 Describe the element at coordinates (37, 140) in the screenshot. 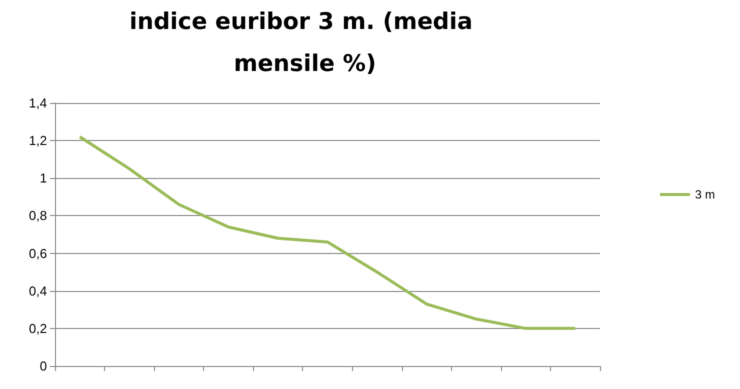

I see `y-tick-label: 1,2` at that location.